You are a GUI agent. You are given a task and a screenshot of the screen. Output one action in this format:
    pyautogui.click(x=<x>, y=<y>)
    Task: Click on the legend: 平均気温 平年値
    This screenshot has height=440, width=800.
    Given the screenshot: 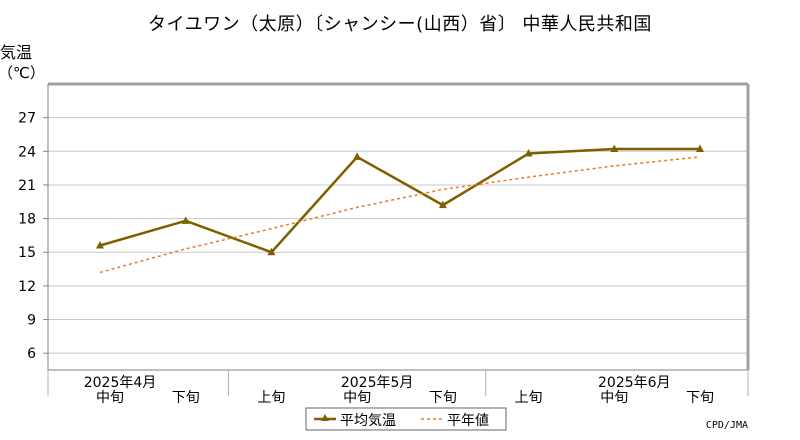 What is the action you would take?
    pyautogui.click(x=406, y=419)
    